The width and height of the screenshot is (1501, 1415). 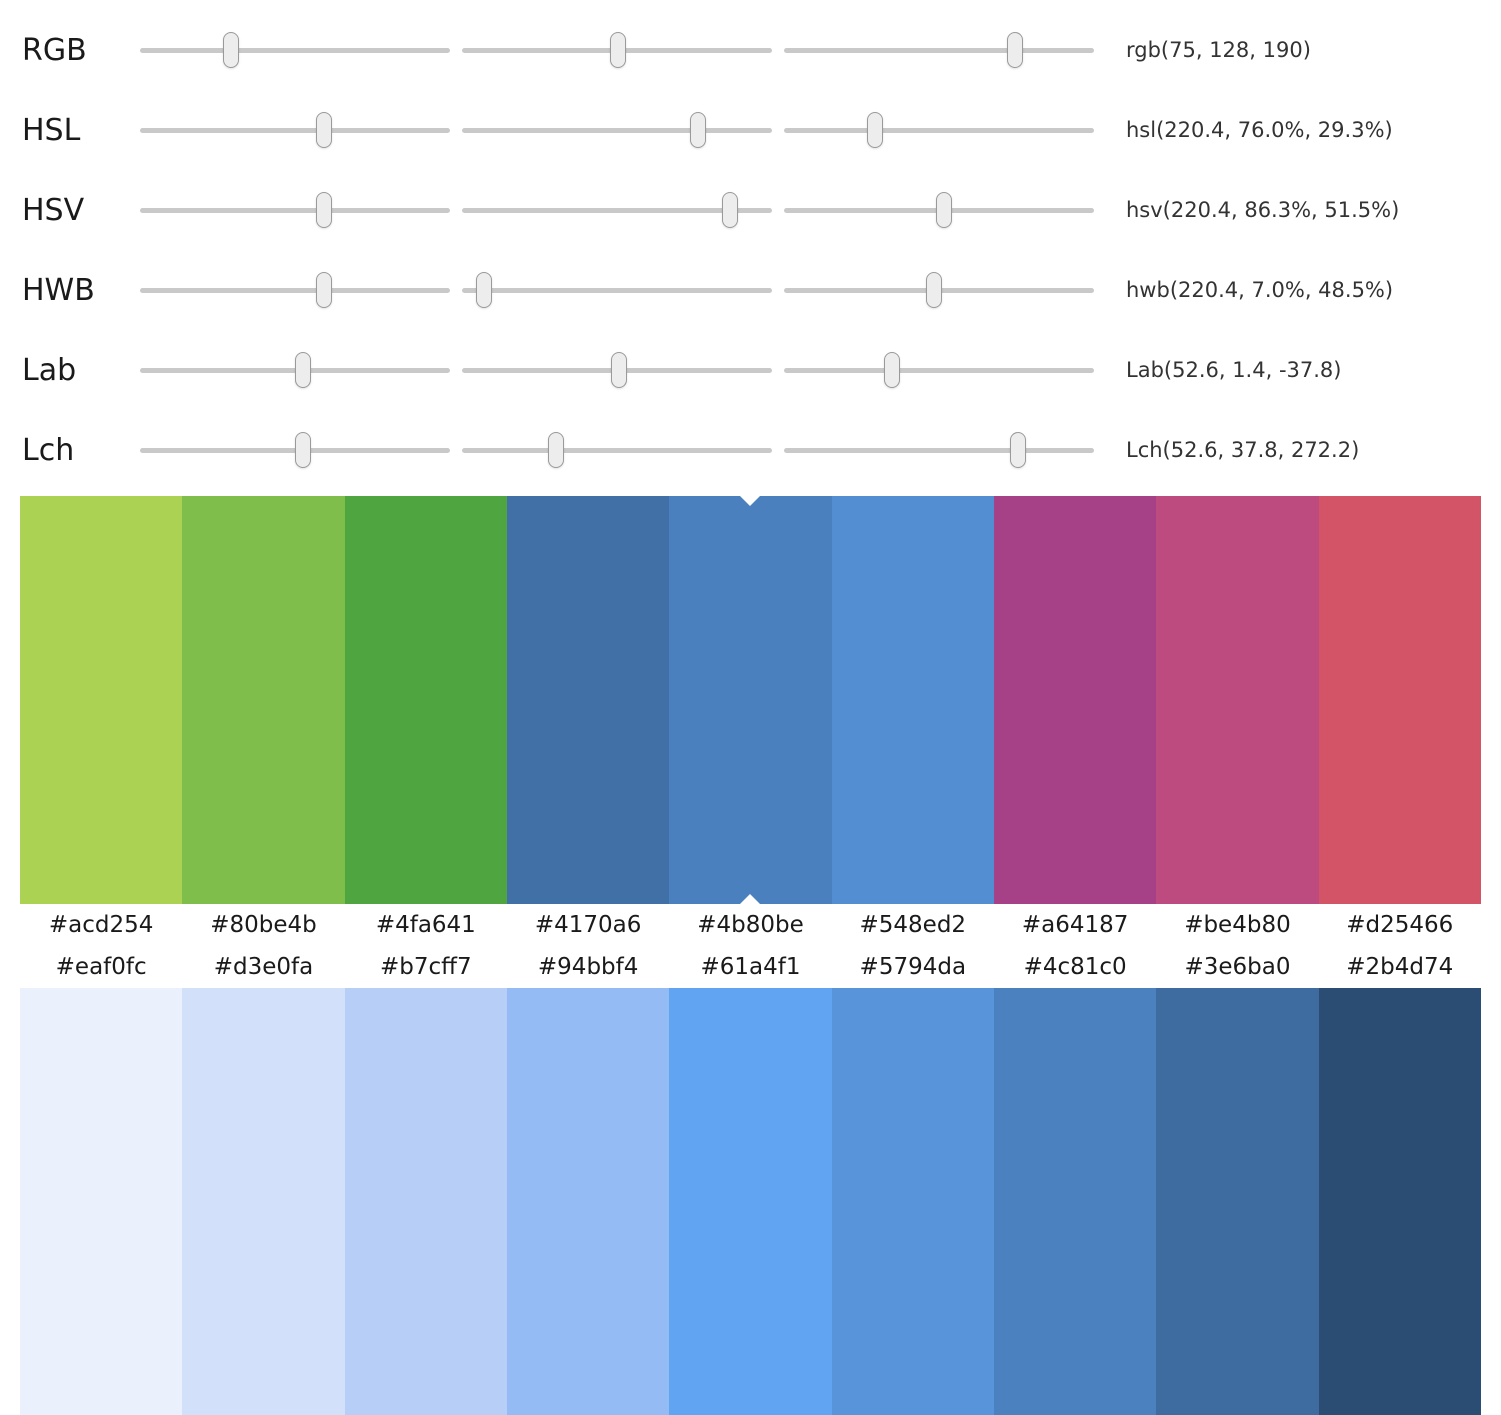 What do you see at coordinates (53, 210) in the screenshot?
I see `colorspace-label-hsv: HSV` at bounding box center [53, 210].